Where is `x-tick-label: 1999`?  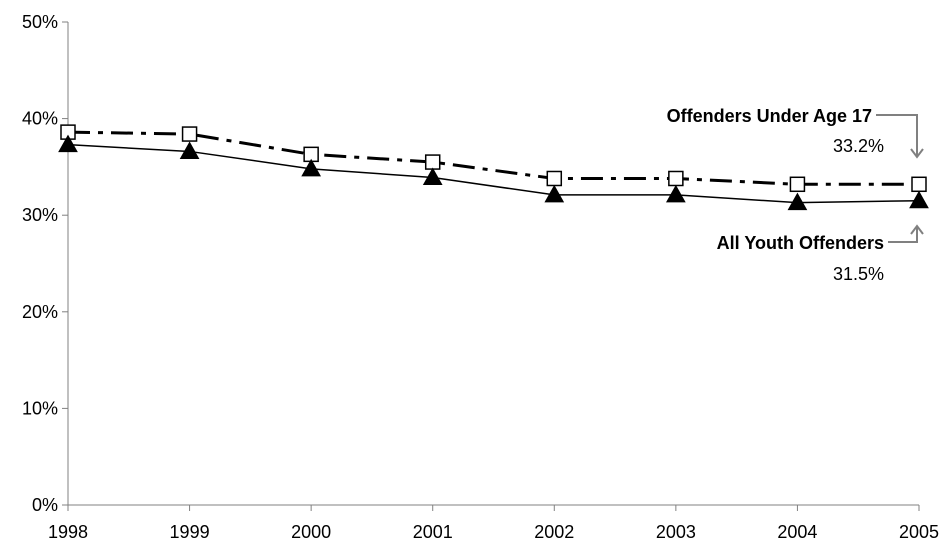
x-tick-label: 1999 is located at coordinates (190, 532).